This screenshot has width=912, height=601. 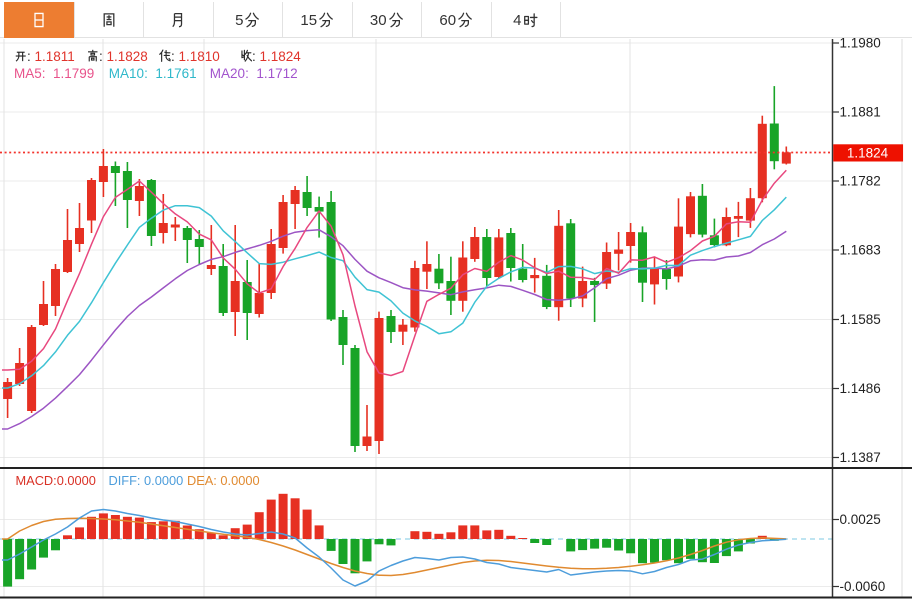 I want to click on svg-text: 1.1683, so click(x=860, y=250).